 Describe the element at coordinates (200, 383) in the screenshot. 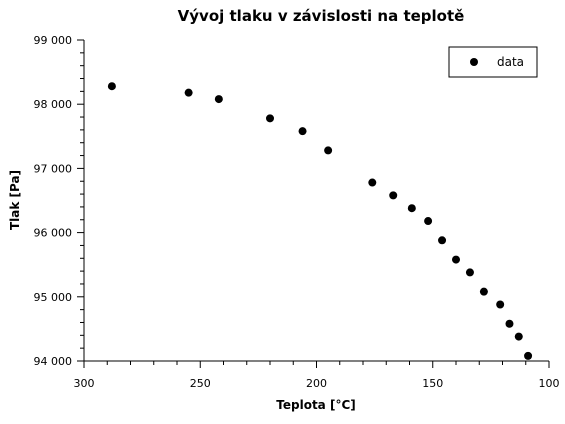

I see `x-tick-label: 250` at that location.